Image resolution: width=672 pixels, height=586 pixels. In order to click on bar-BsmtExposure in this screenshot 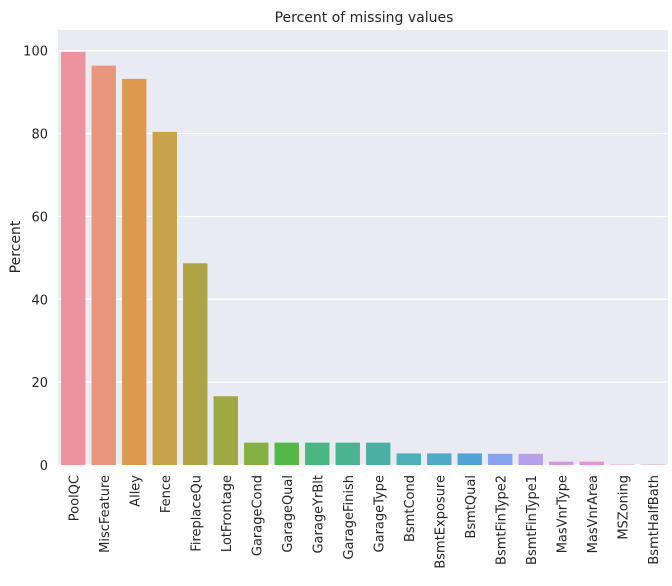, I will do `click(439, 459)`.